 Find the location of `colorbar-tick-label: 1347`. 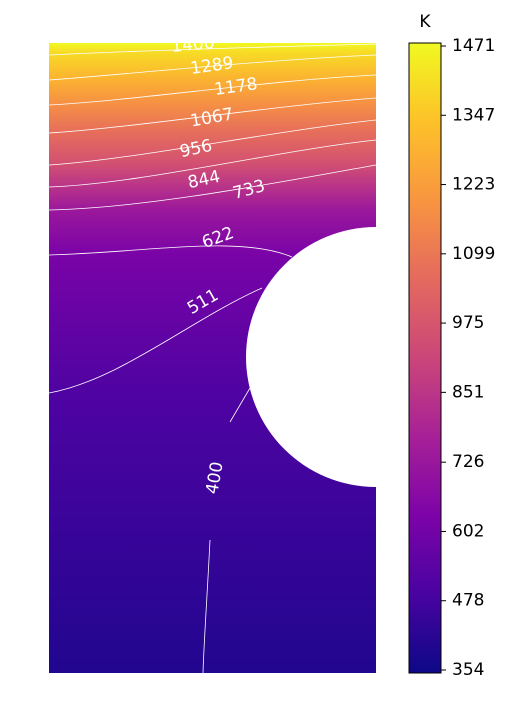

colorbar-tick-label: 1347 is located at coordinates (473, 115).